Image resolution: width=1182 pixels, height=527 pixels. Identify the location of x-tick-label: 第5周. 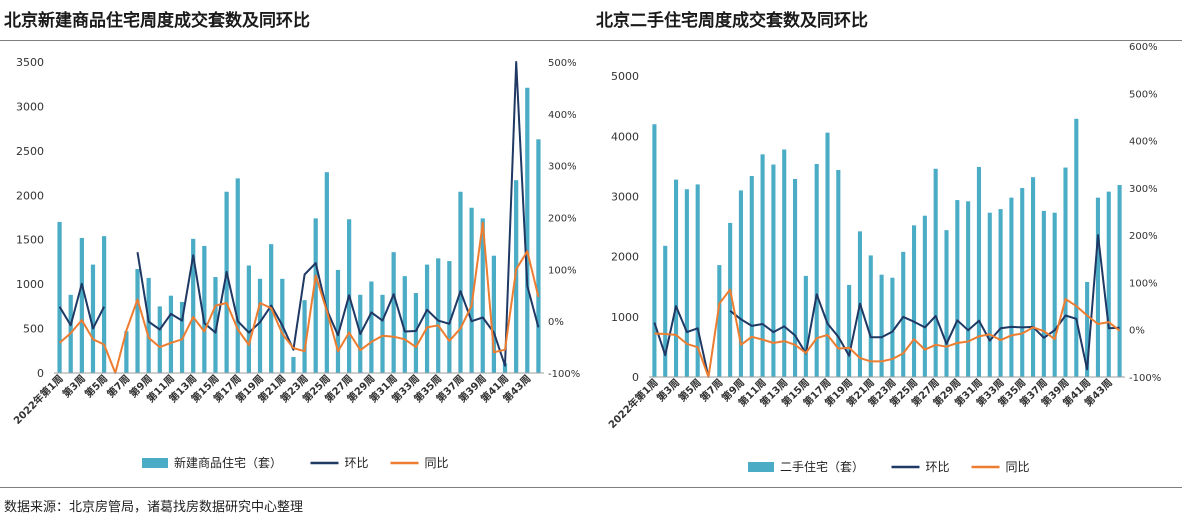
(96, 386).